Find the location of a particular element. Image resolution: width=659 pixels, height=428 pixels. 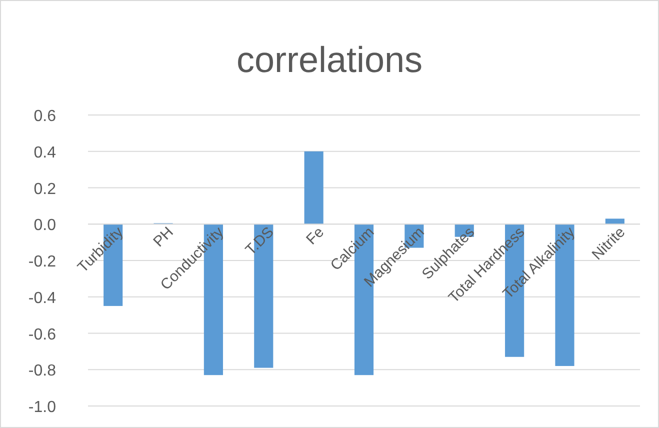

y-tick-label: 0.0 is located at coordinates (45, 225).